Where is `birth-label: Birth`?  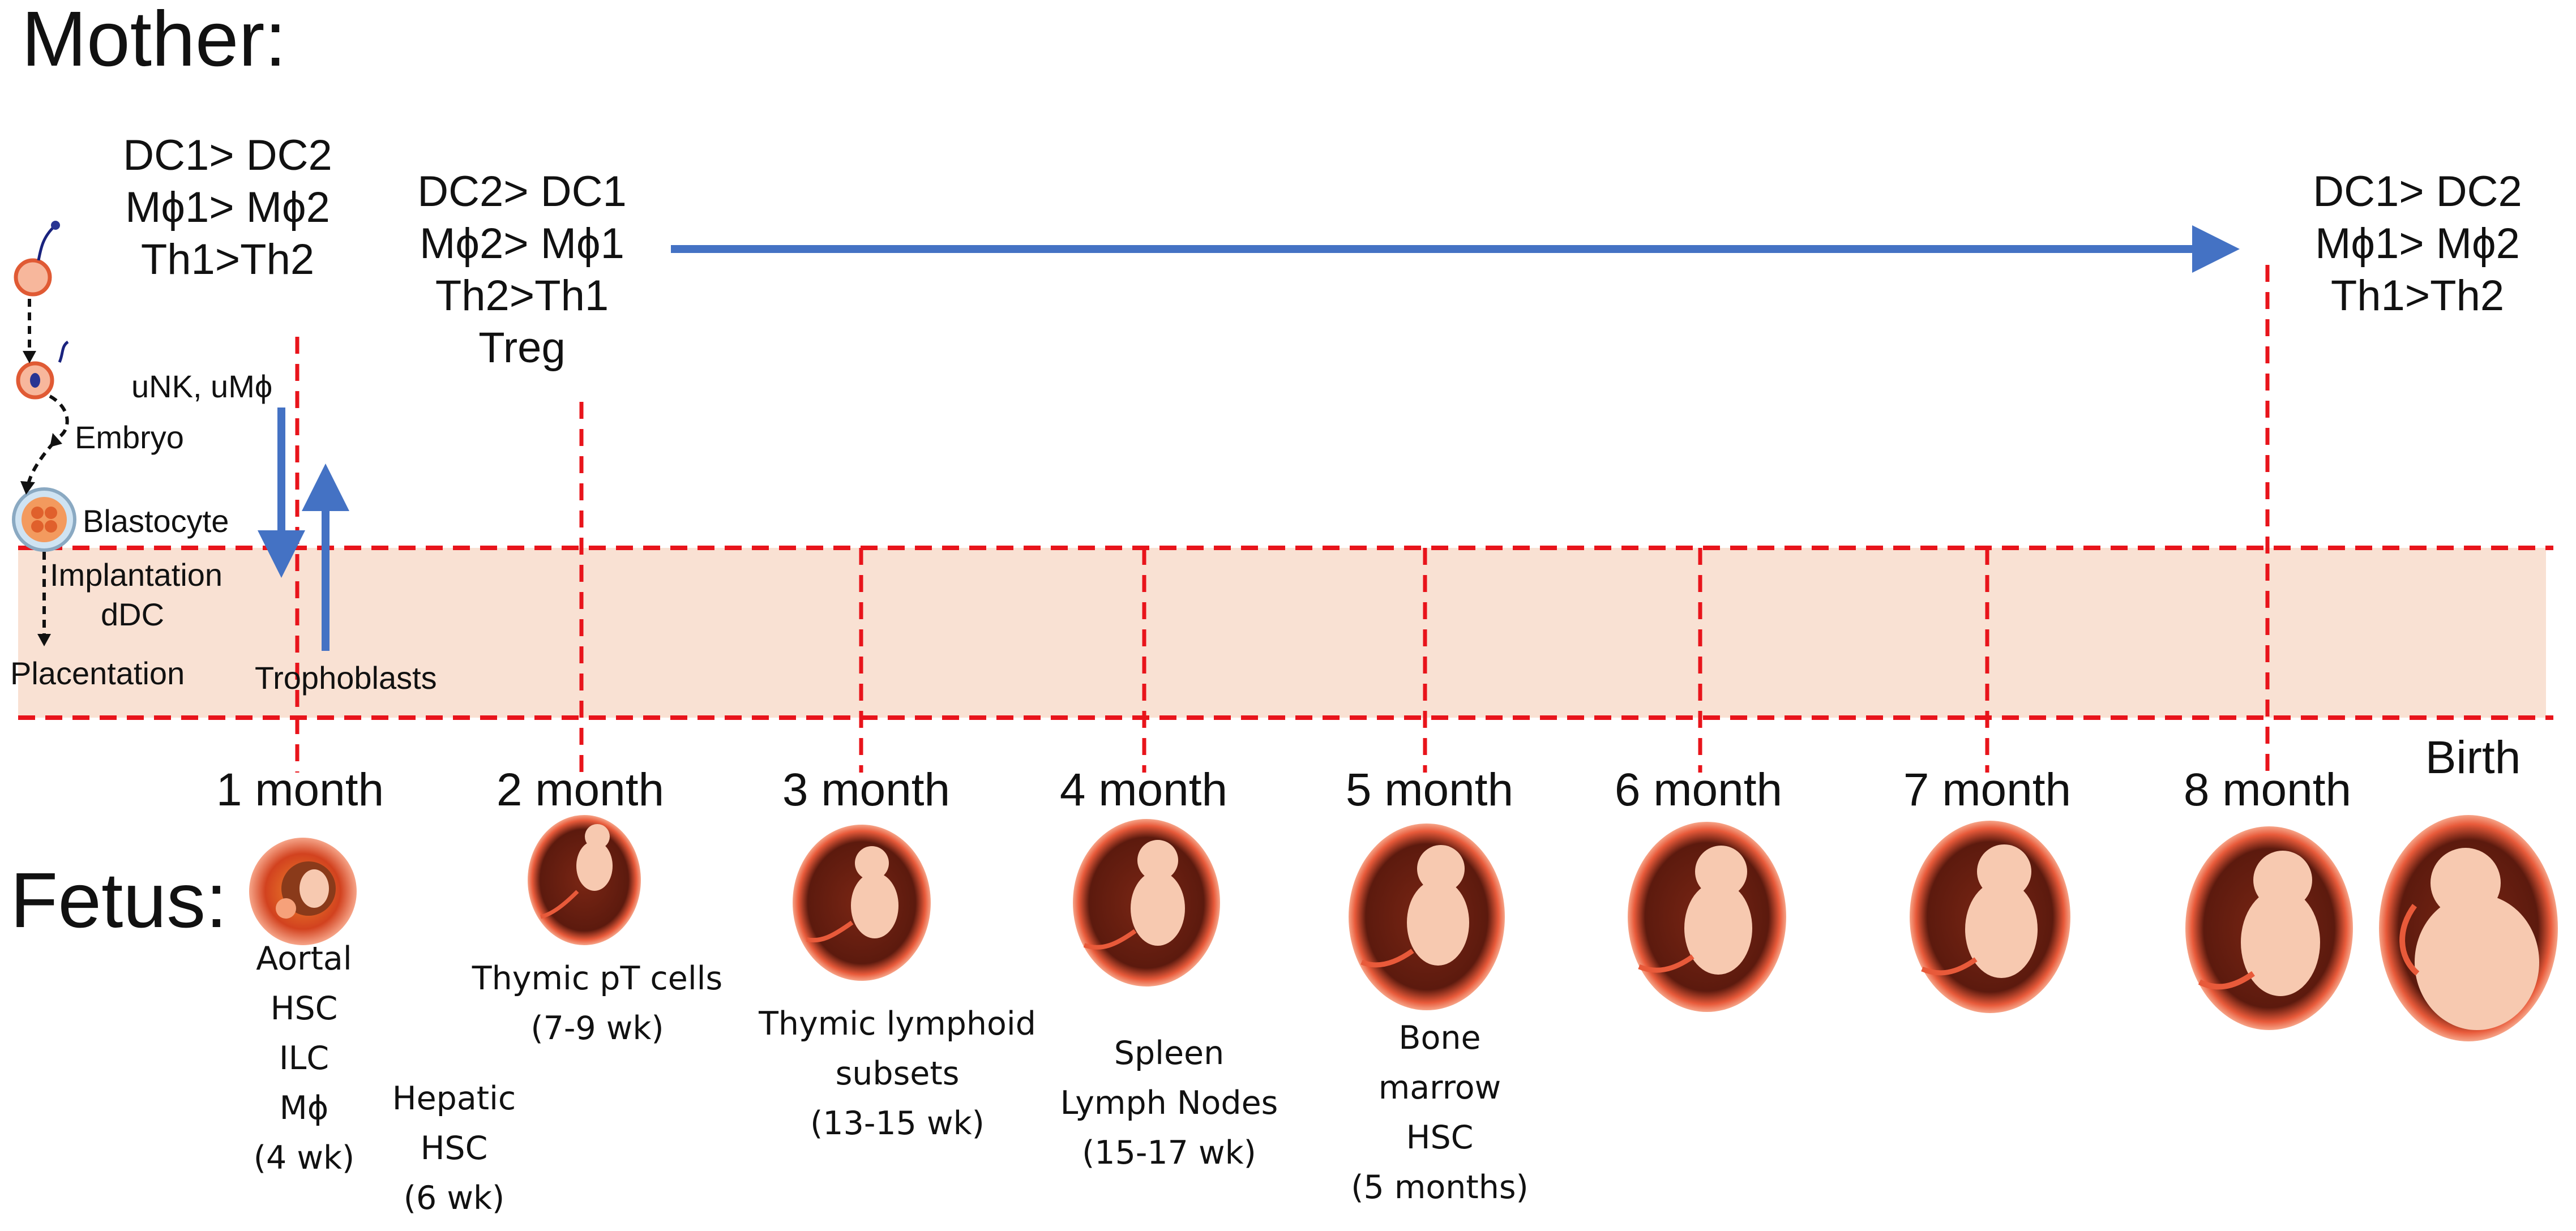
birth-label: Birth is located at coordinates (2473, 757).